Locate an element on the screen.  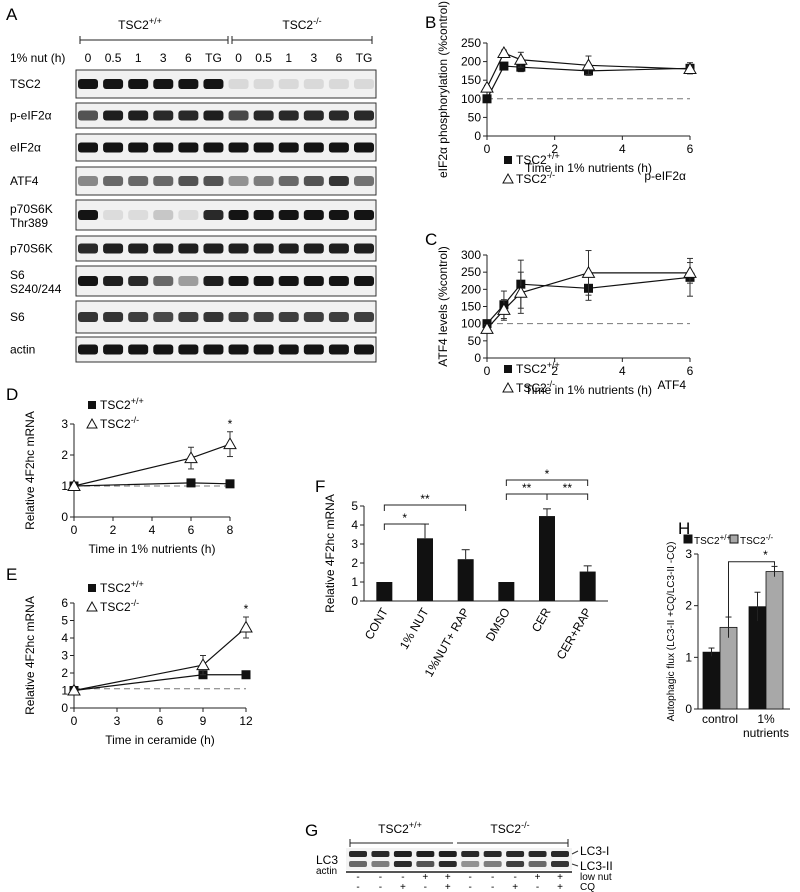
bar is located at coordinates (587, 586).